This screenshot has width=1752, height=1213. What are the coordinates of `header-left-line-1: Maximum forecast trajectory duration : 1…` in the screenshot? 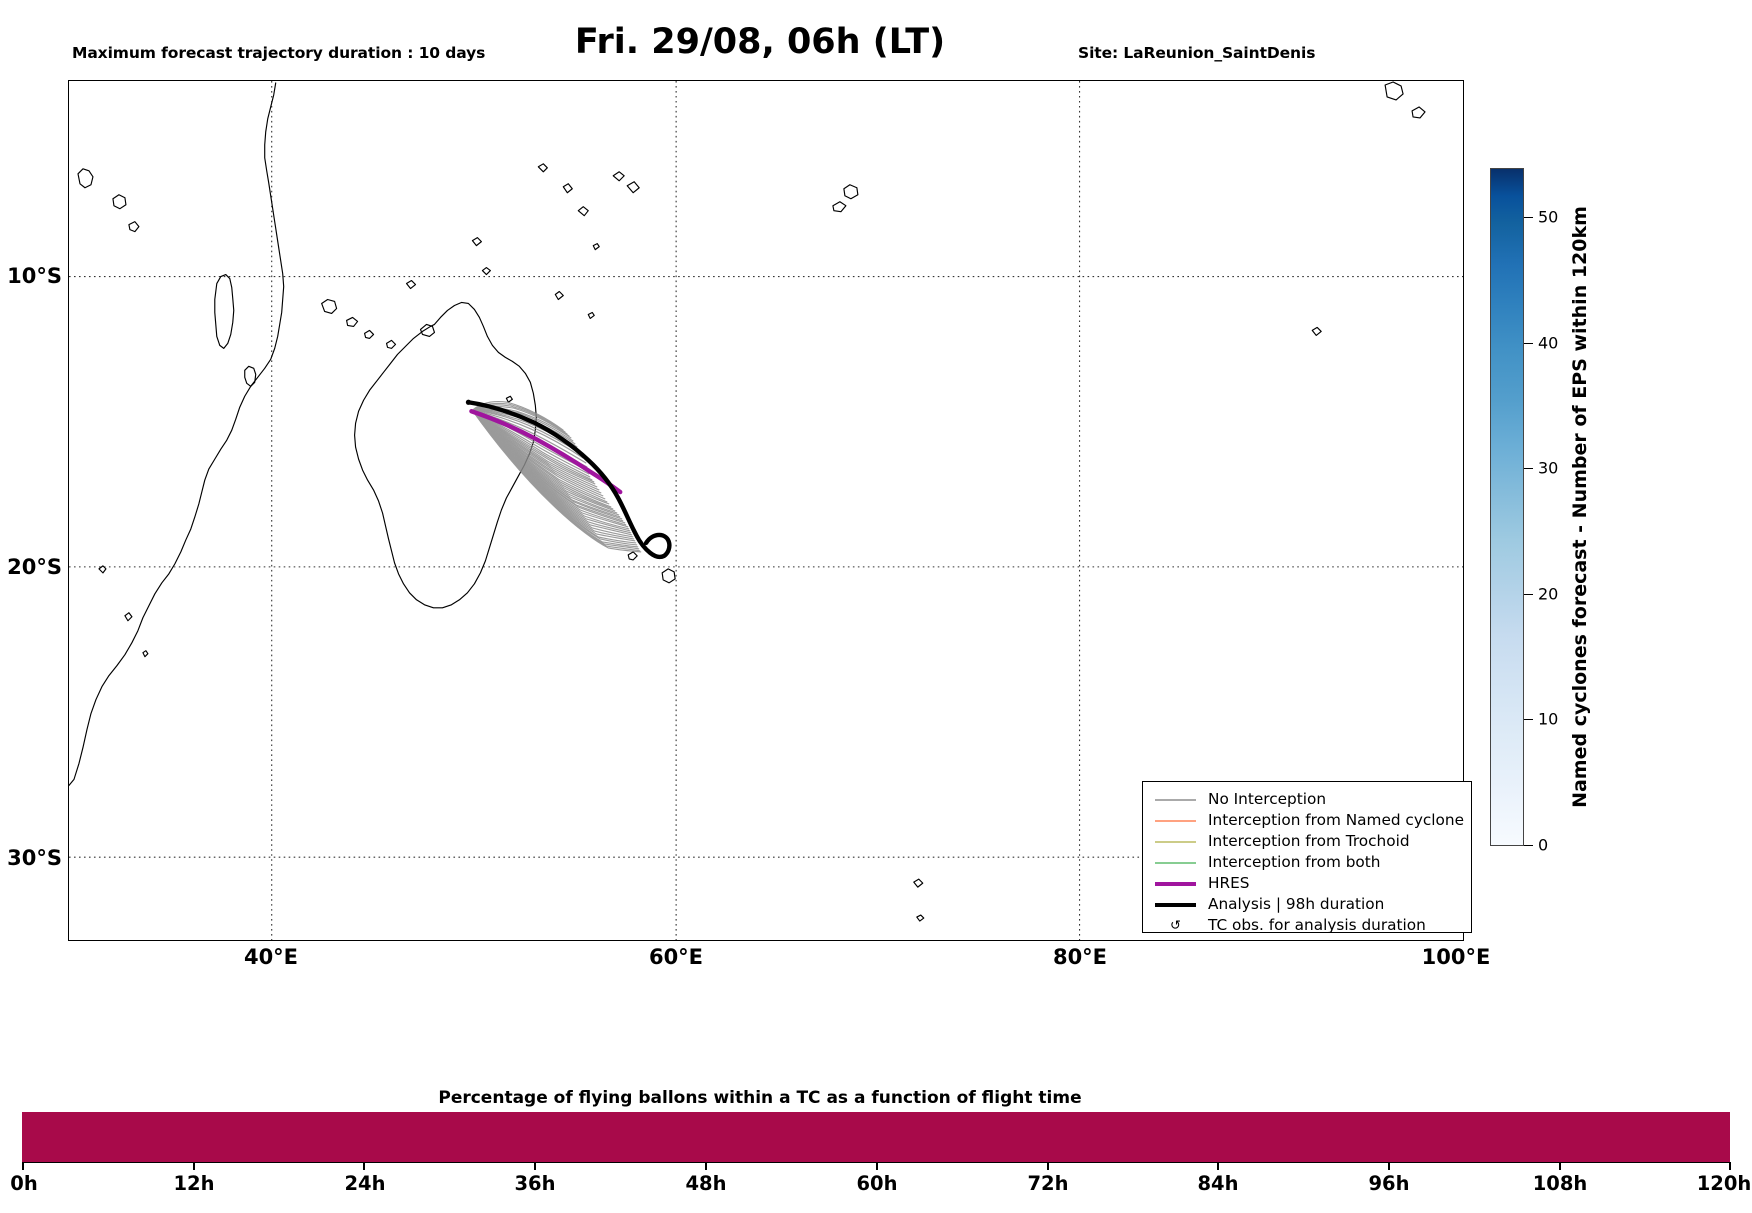 It's located at (279, 52).